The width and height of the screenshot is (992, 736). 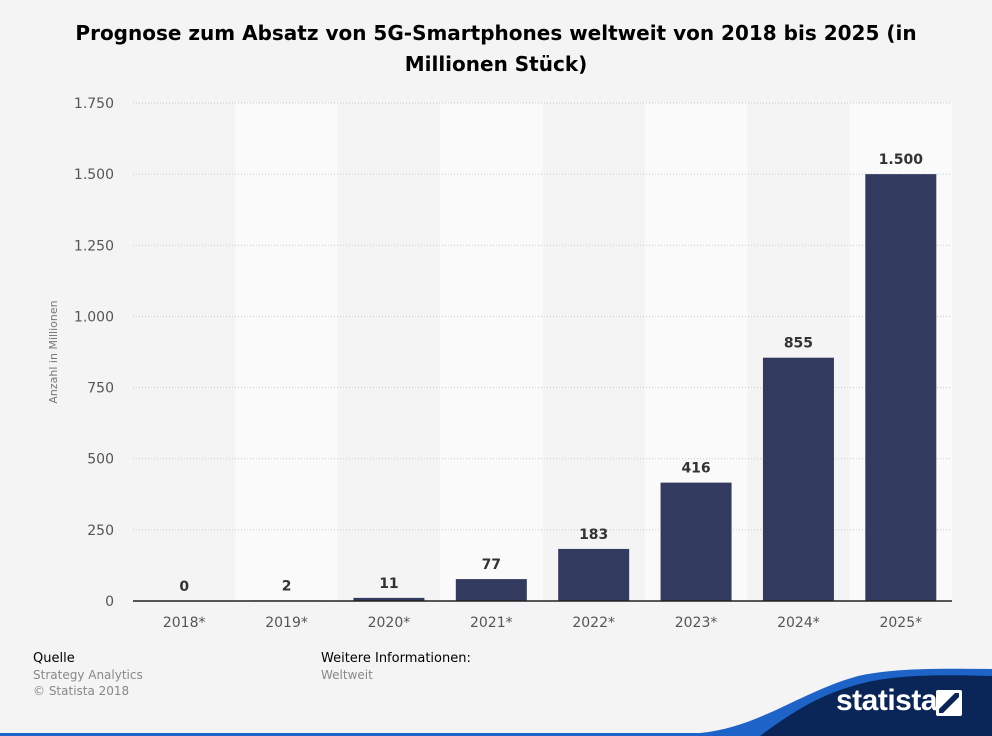 What do you see at coordinates (109, 602) in the screenshot?
I see `y-tick-label: 0` at bounding box center [109, 602].